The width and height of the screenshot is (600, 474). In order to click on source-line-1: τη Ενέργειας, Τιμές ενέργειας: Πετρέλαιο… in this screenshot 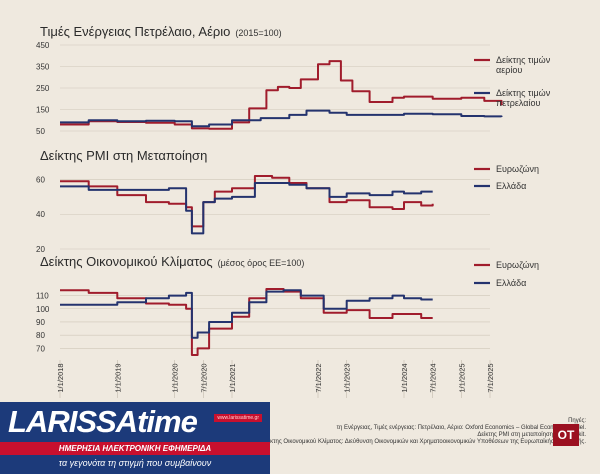, I will do `click(462, 427)`.